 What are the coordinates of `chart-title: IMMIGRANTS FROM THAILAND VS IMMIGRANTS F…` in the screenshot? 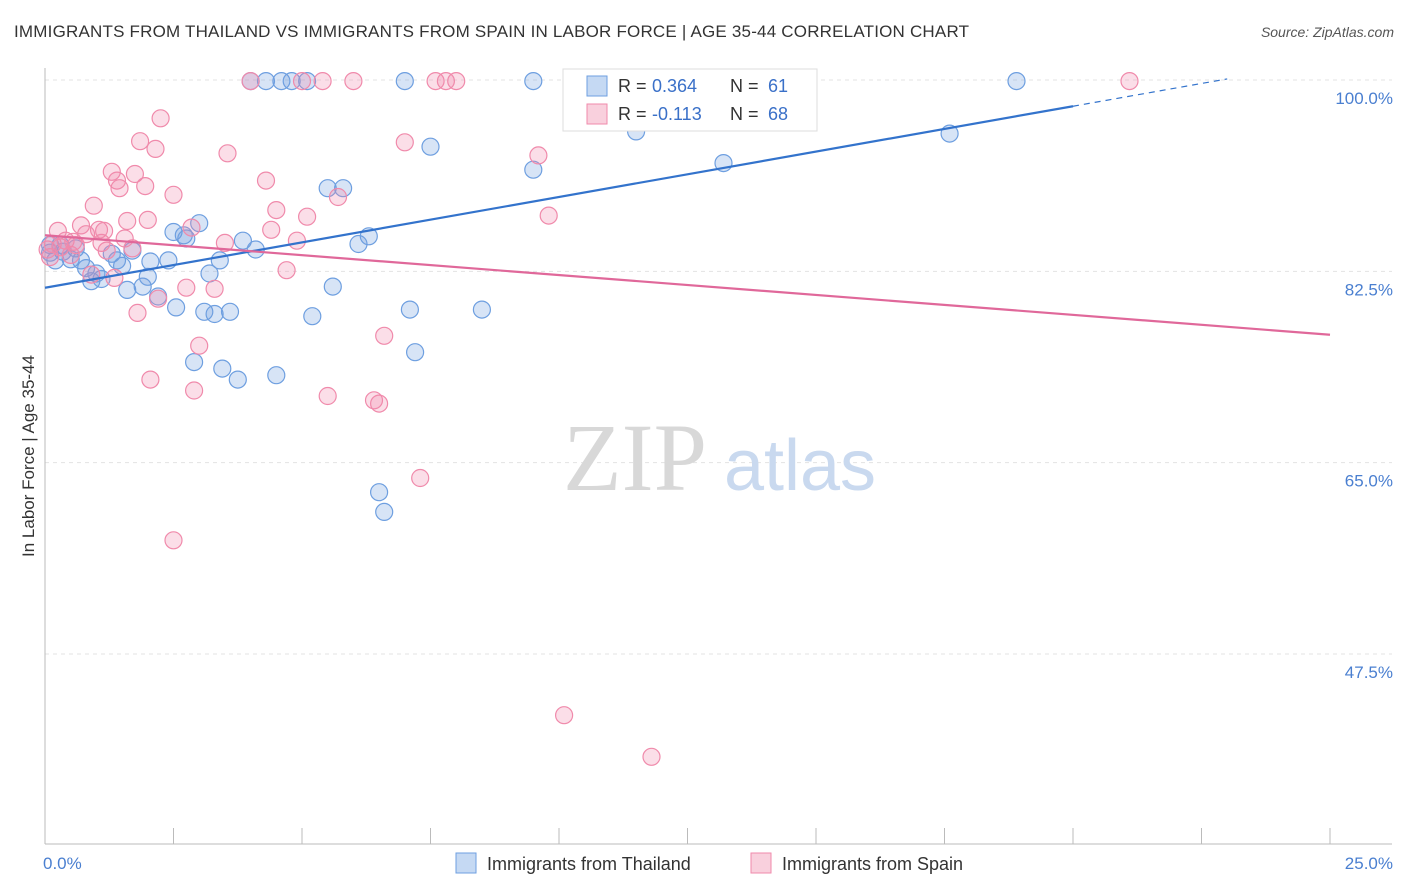 It's located at (492, 31).